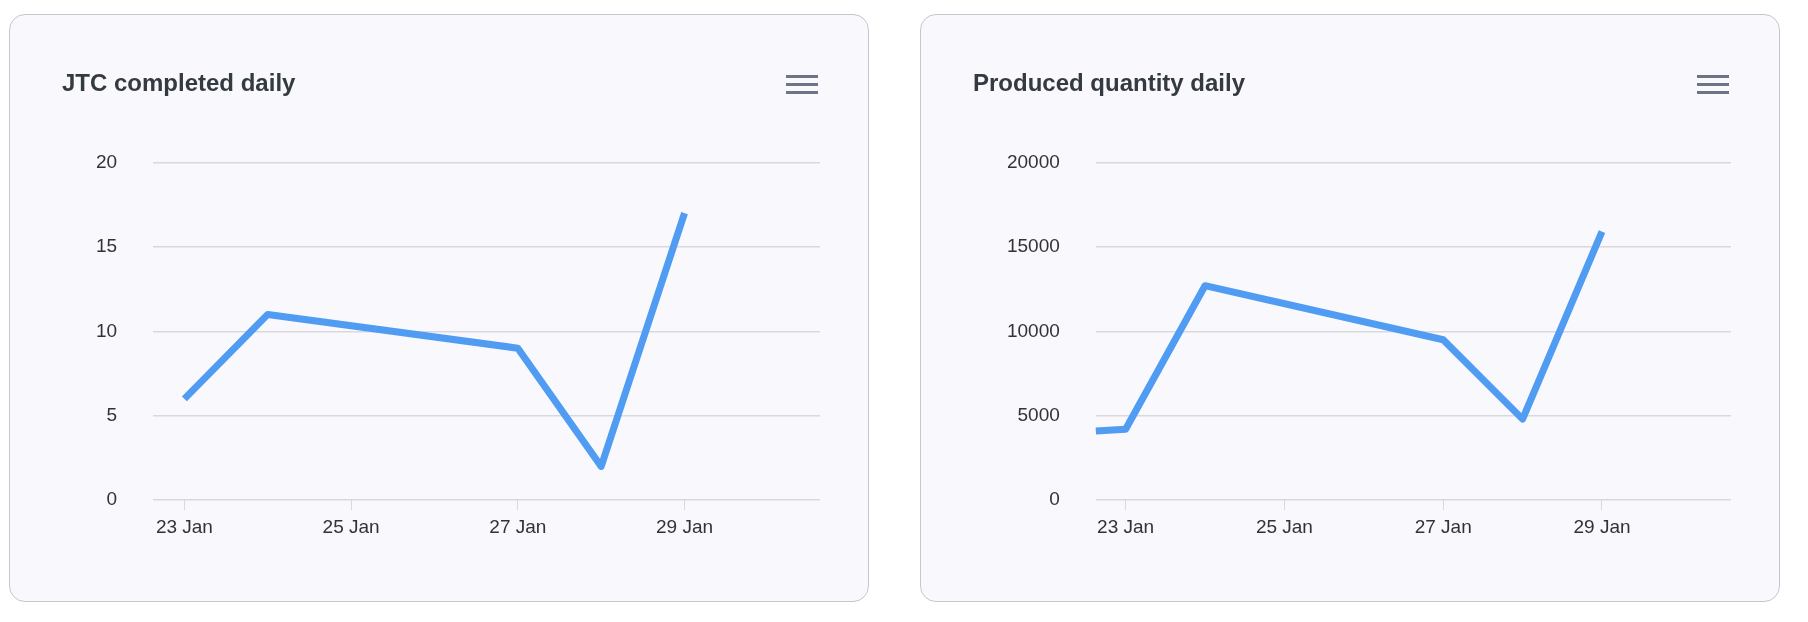 The image size is (1808, 622). What do you see at coordinates (1033, 161) in the screenshot?
I see `y-tick-label: 20000` at bounding box center [1033, 161].